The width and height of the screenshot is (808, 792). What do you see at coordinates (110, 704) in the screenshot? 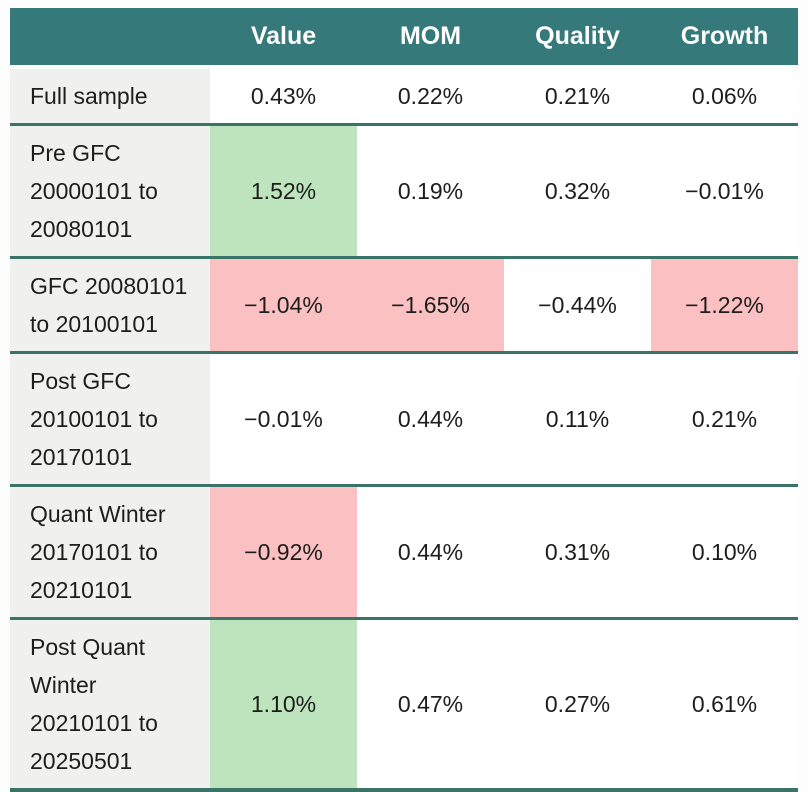
I see `row-label: Post Quant Winter 20210101 to 20250501` at bounding box center [110, 704].